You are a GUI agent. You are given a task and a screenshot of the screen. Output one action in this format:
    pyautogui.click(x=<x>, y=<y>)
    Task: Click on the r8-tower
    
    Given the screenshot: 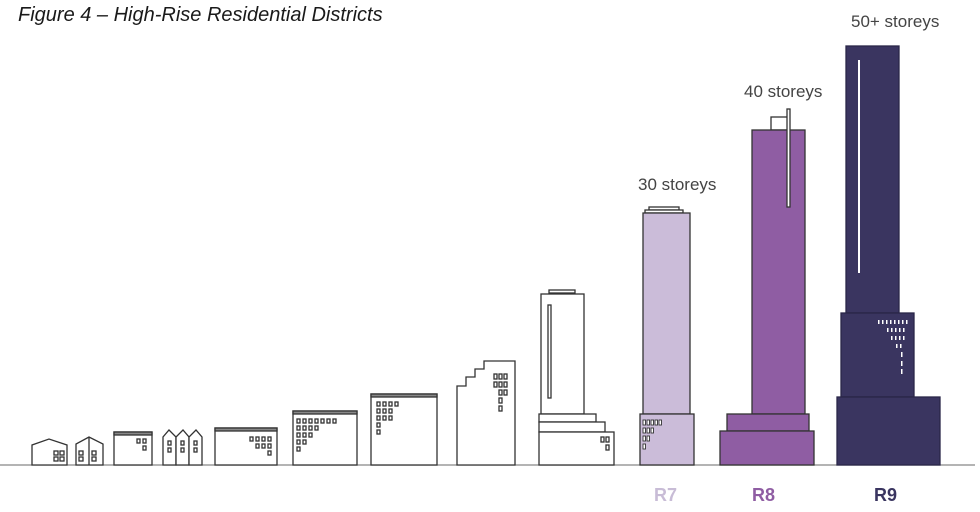 What is the action you would take?
    pyautogui.click(x=767, y=287)
    